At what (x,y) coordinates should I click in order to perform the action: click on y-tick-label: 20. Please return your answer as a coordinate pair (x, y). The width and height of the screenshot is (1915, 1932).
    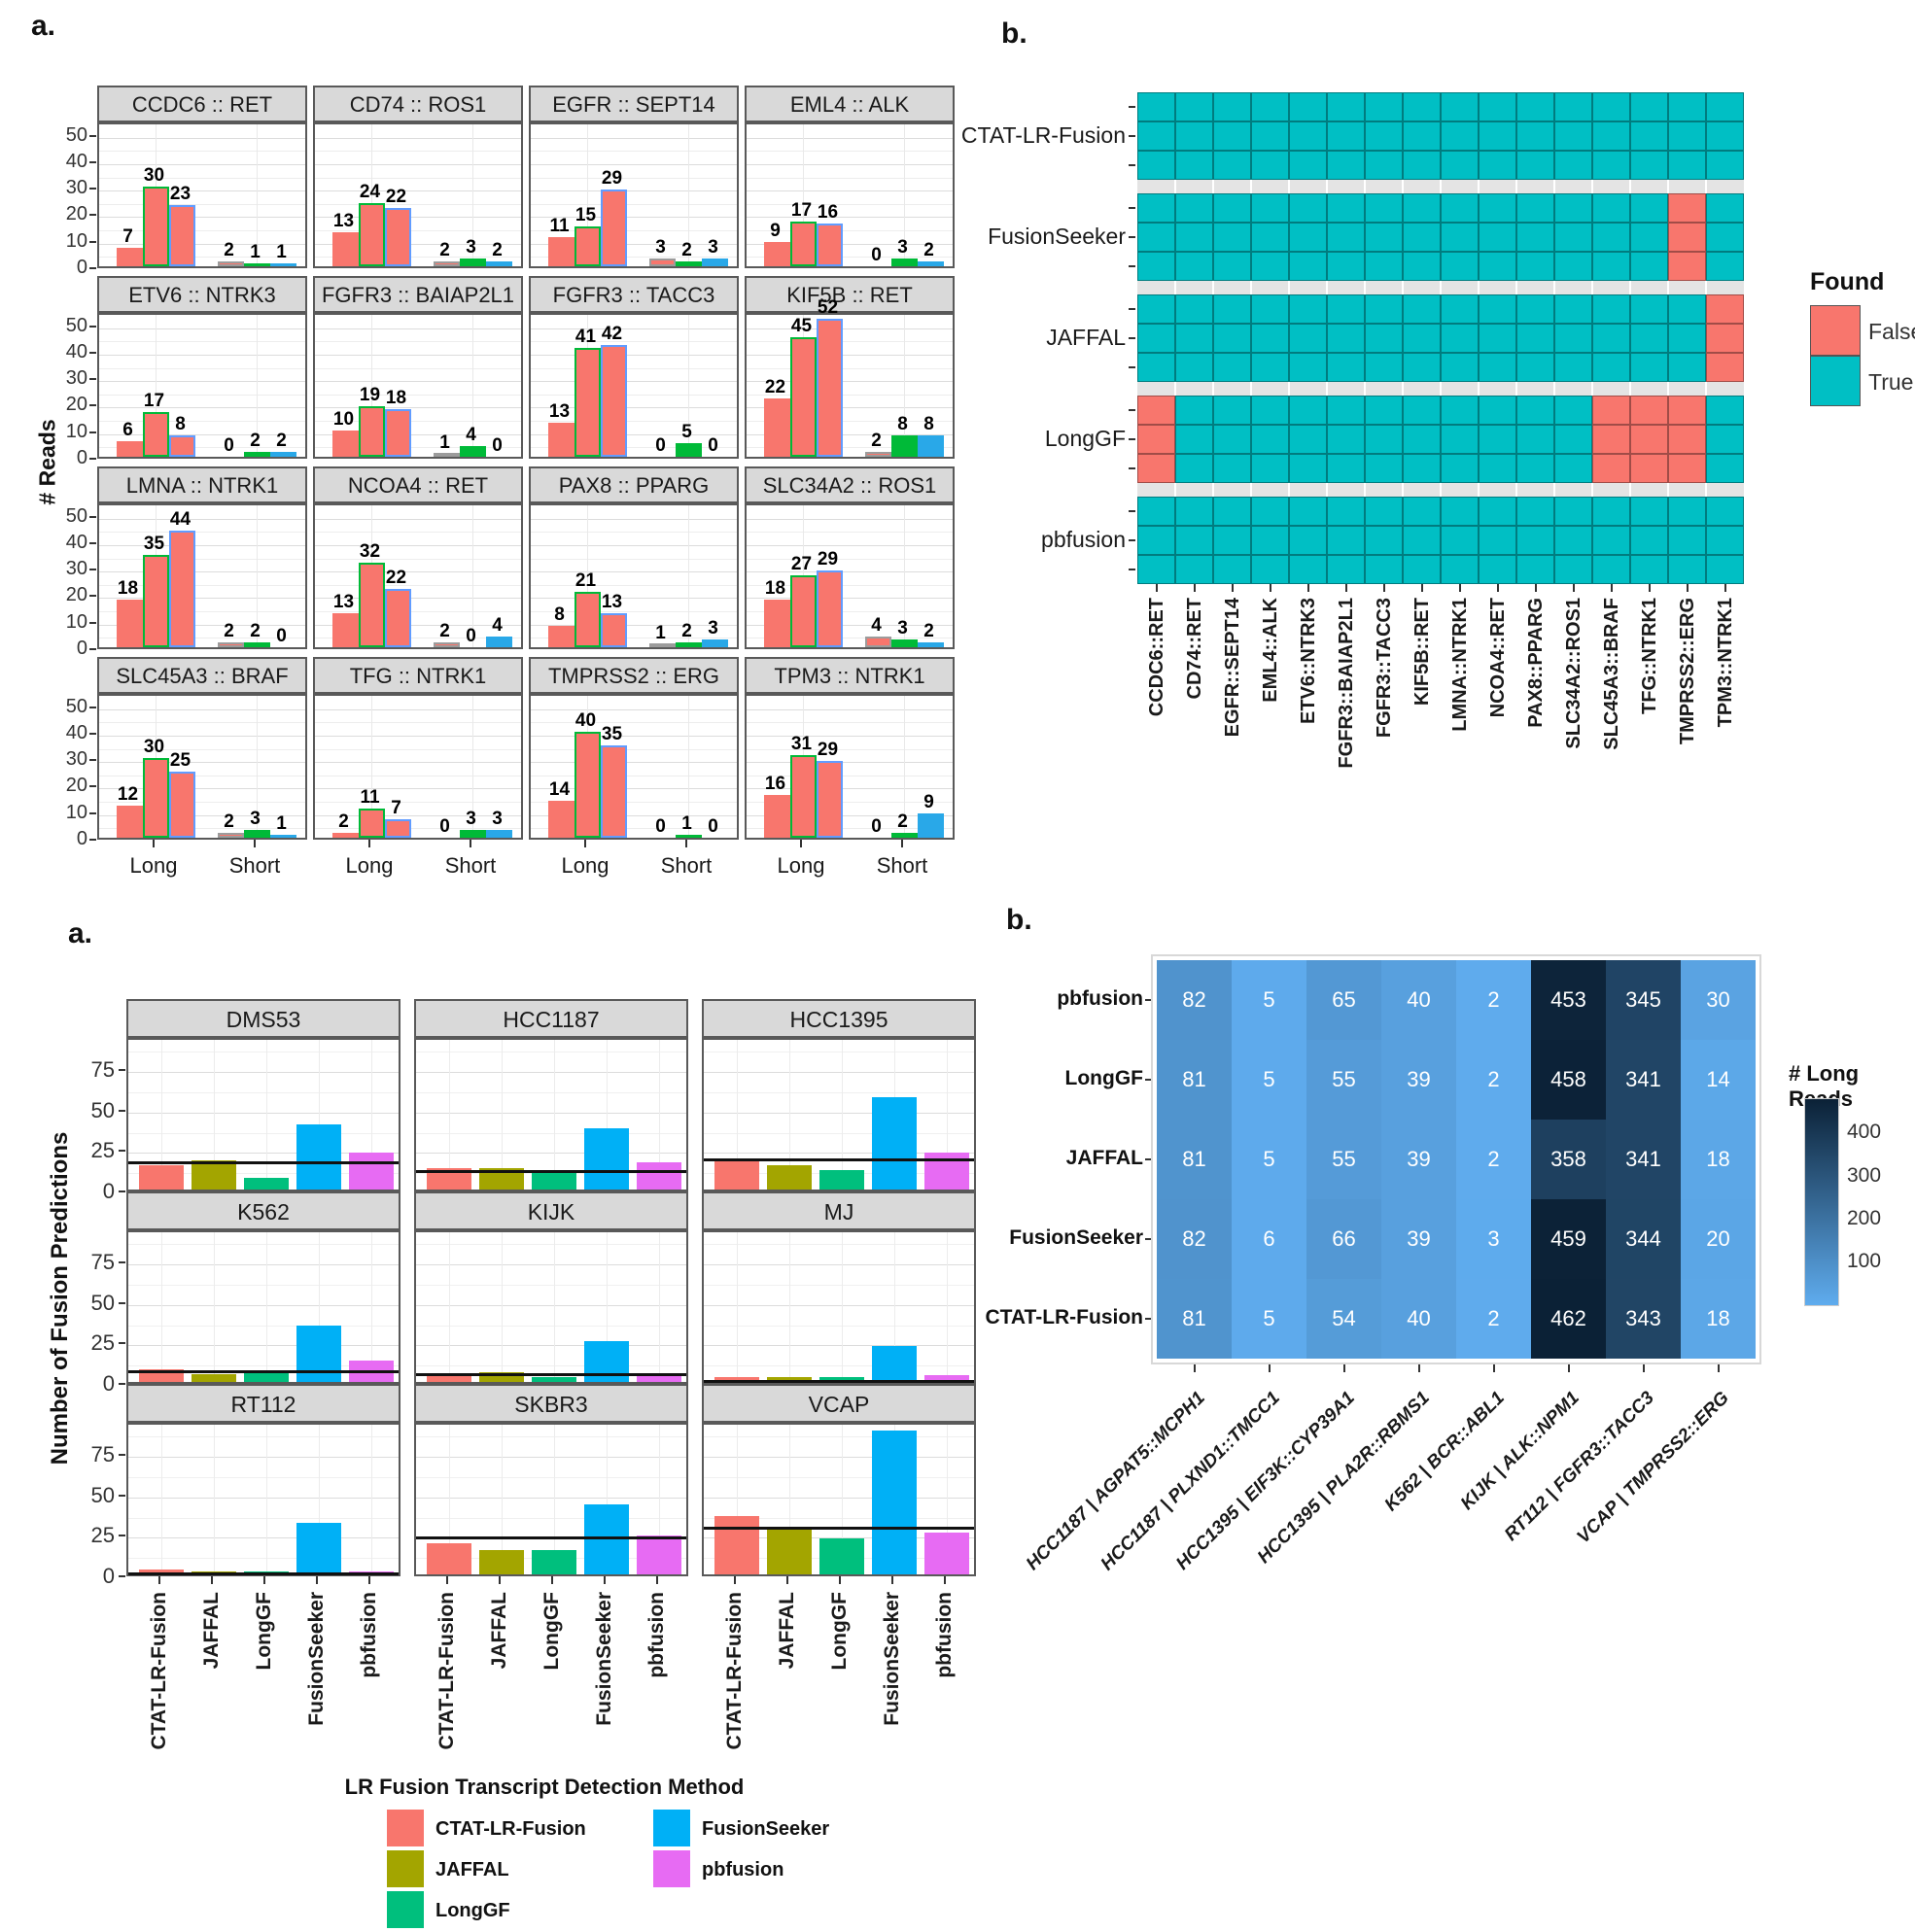
    Looking at the image, I should click on (76, 405).